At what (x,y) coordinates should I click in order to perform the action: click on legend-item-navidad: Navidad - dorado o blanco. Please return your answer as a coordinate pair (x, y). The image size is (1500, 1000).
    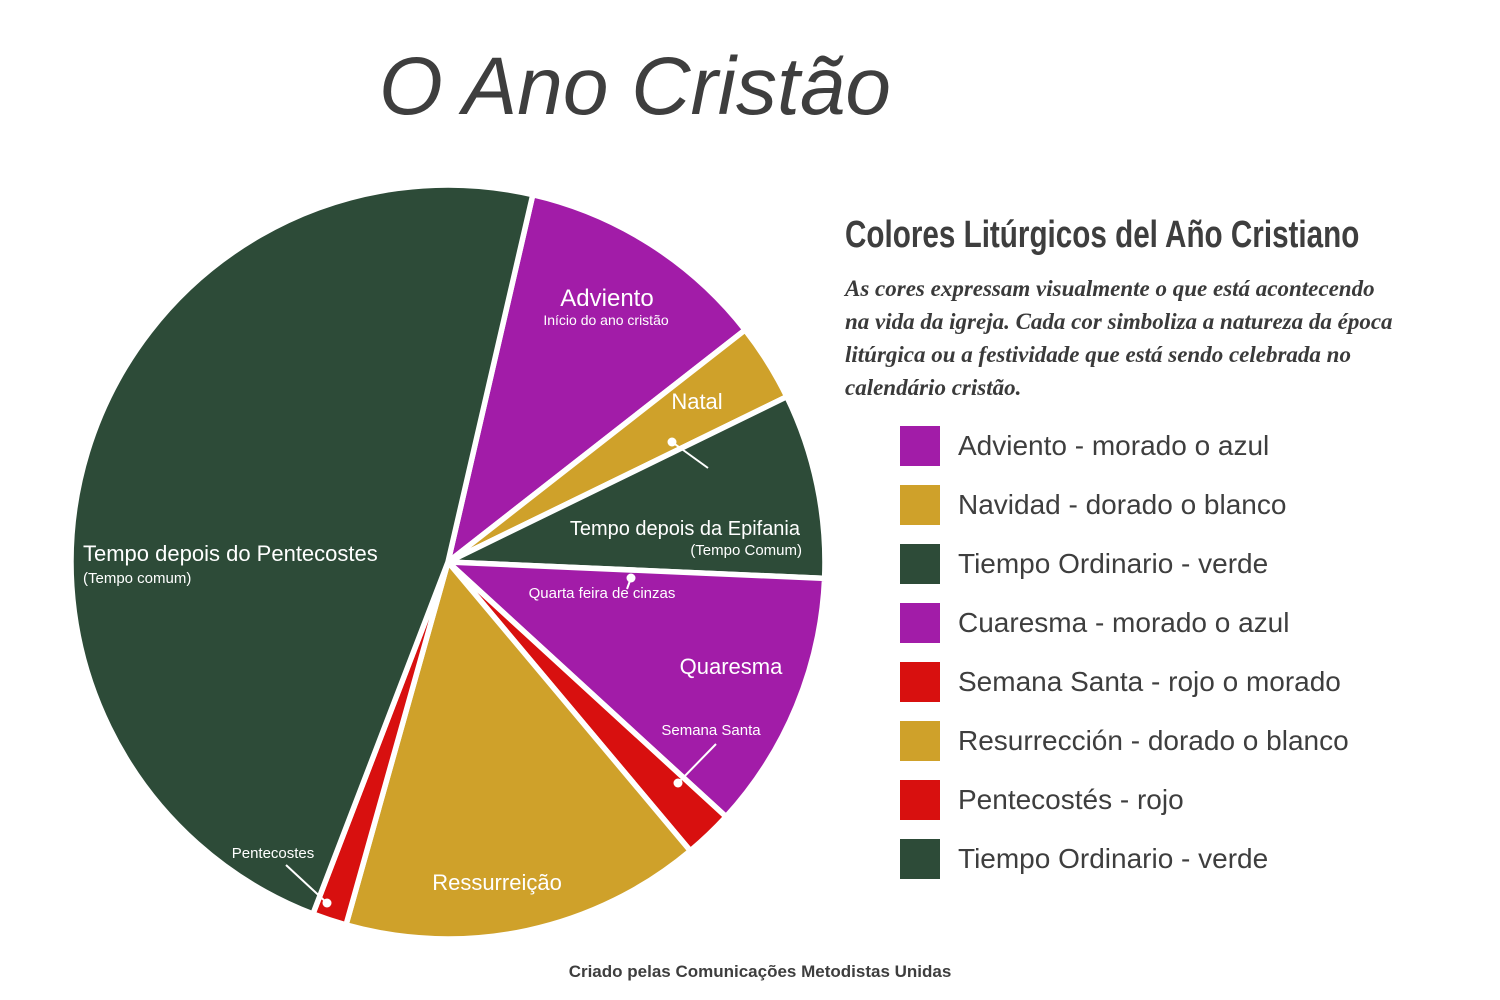
    Looking at the image, I should click on (1124, 505).